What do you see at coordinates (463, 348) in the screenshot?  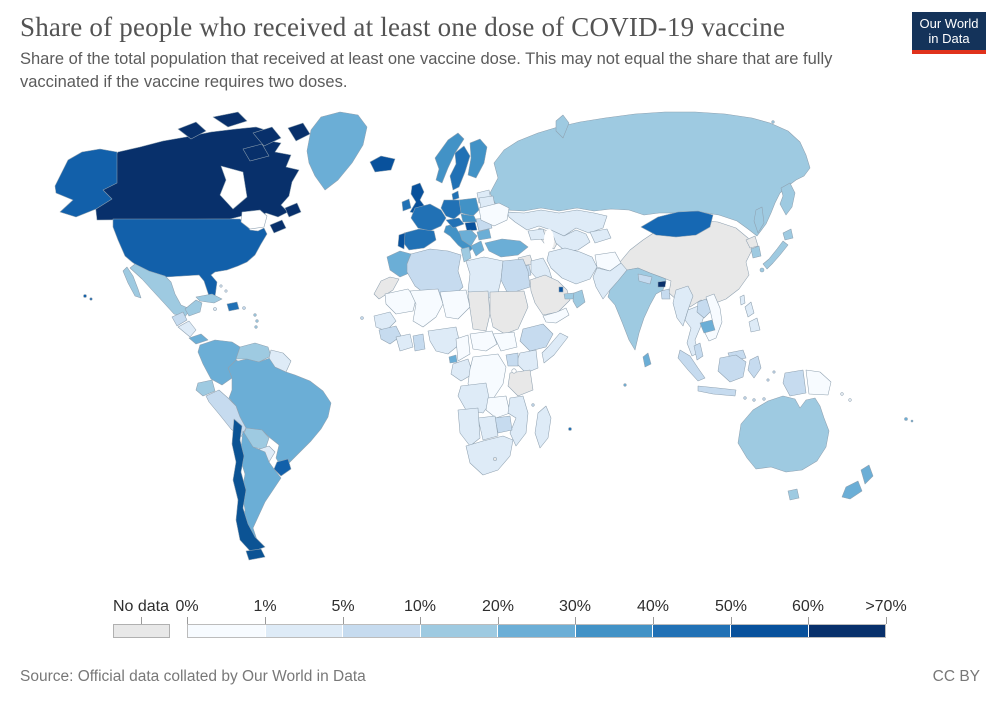 I see `region-cameroon` at bounding box center [463, 348].